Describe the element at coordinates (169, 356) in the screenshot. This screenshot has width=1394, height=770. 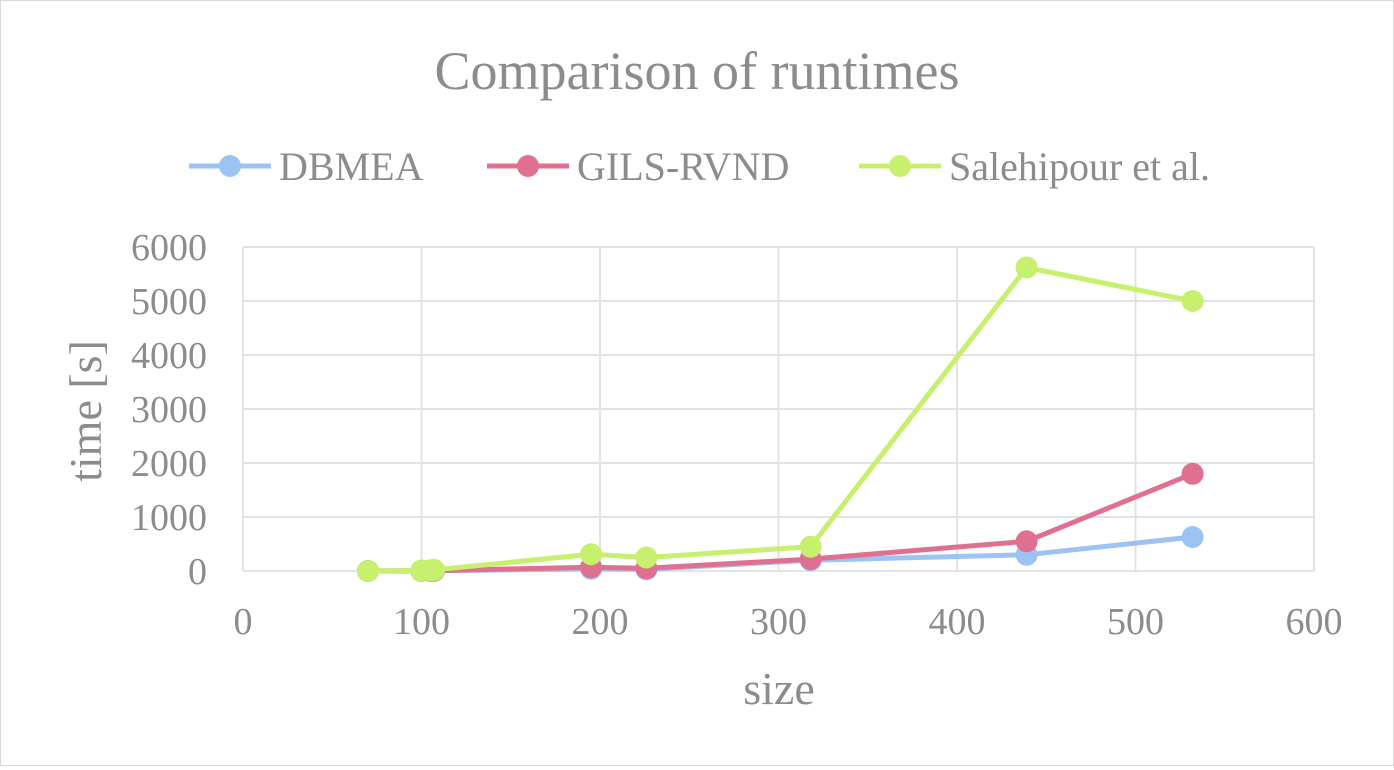
I see `y-tick-label: 4000` at that location.